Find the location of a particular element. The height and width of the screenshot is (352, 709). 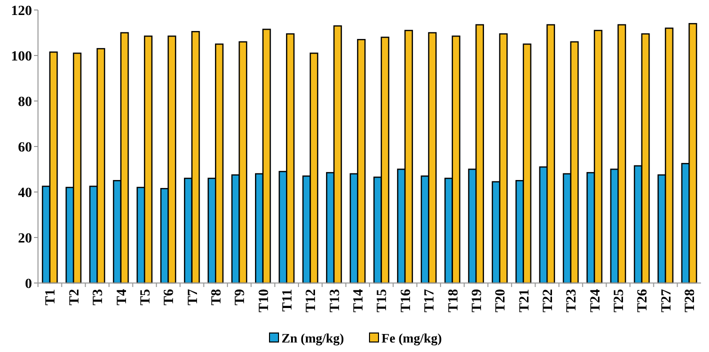

y-tick-label: 120 is located at coordinates (21, 11).